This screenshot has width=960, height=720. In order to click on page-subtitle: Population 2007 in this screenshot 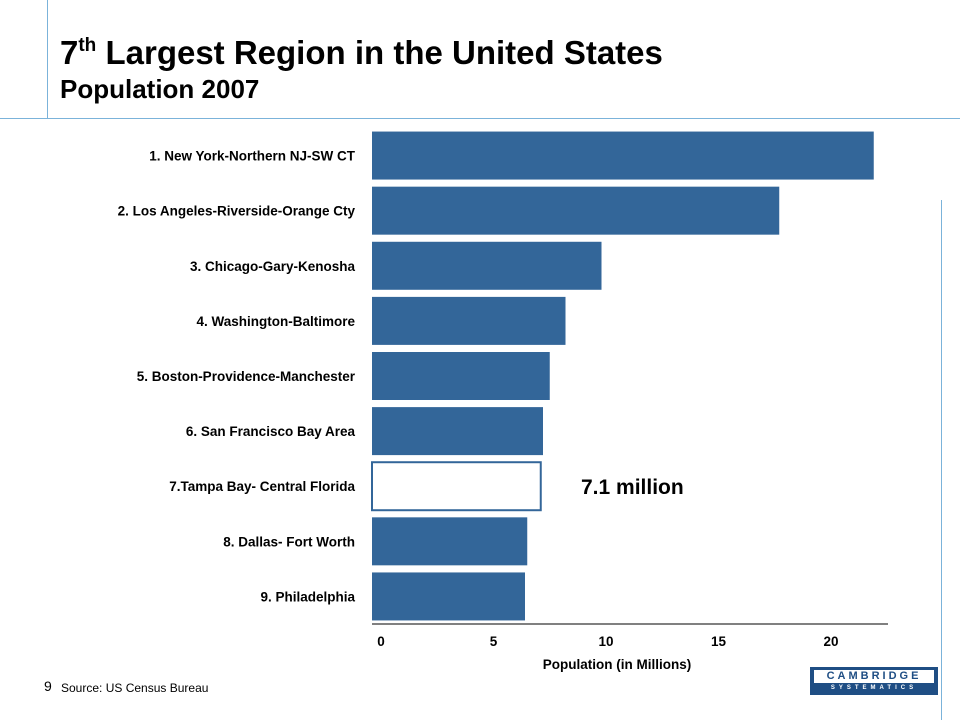, I will do `click(160, 89)`.